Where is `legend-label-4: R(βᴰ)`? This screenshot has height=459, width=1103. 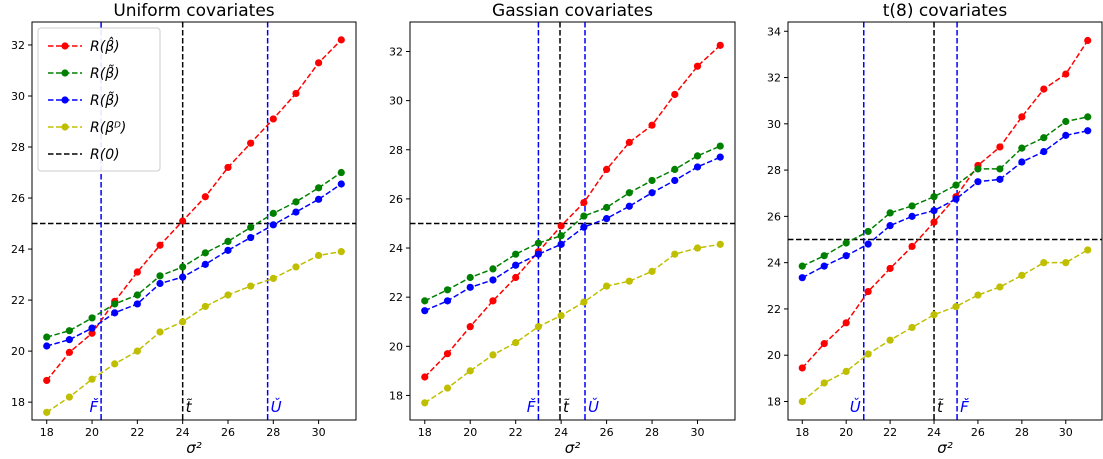
legend-label-4: R(βᴰ) is located at coordinates (108, 128).